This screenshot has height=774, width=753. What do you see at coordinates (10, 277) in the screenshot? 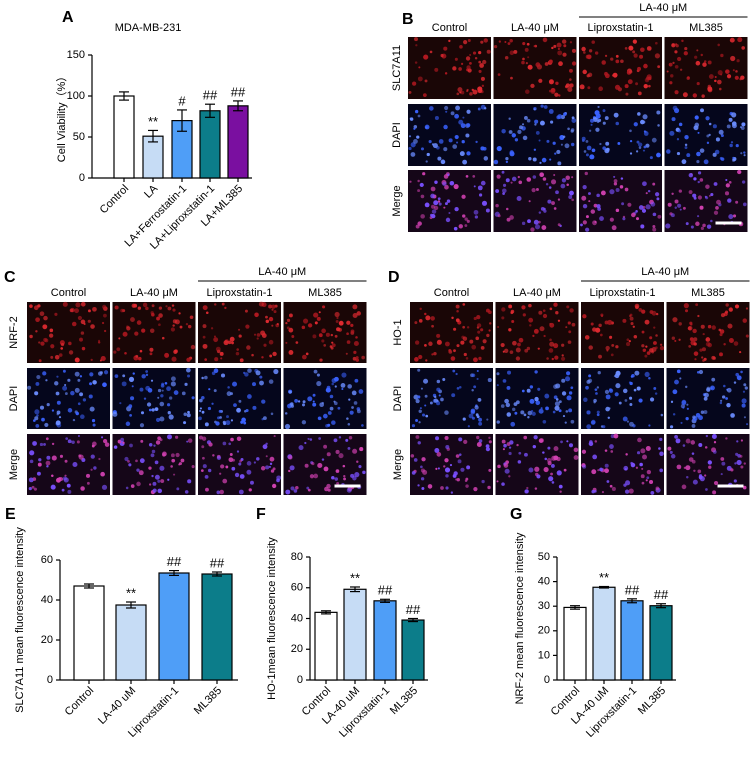
I see `panel-label: C` at bounding box center [10, 277].